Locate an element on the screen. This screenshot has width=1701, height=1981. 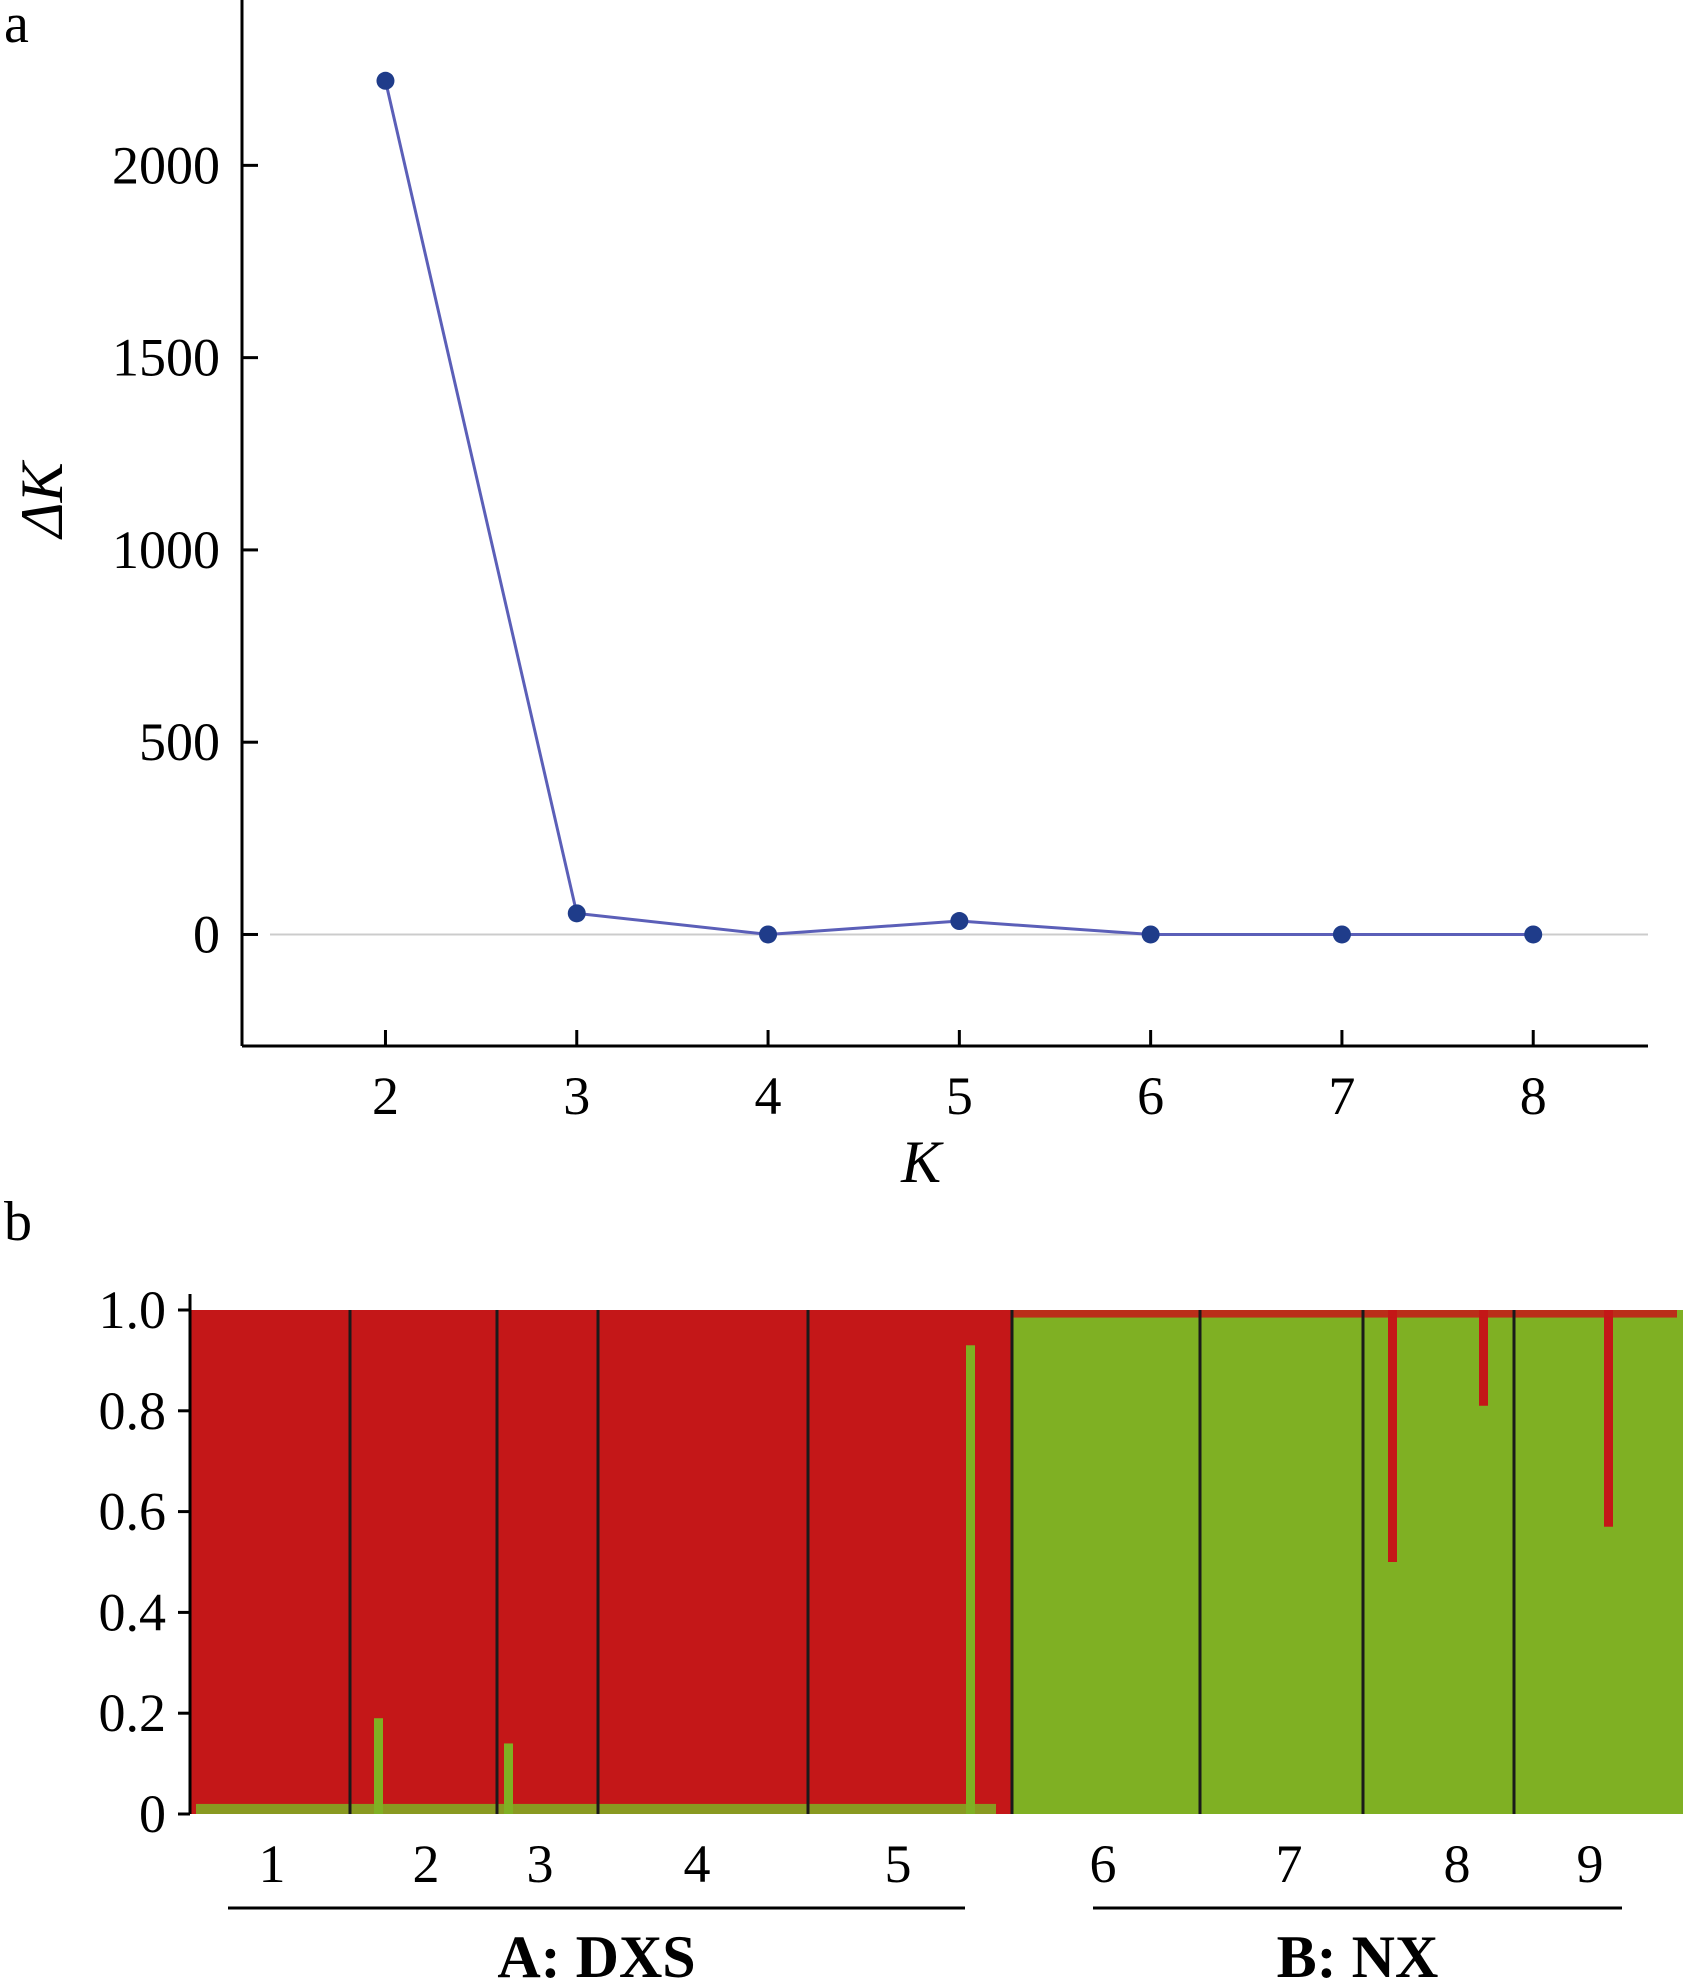
group-label: B: NX is located at coordinates (1358, 1952).